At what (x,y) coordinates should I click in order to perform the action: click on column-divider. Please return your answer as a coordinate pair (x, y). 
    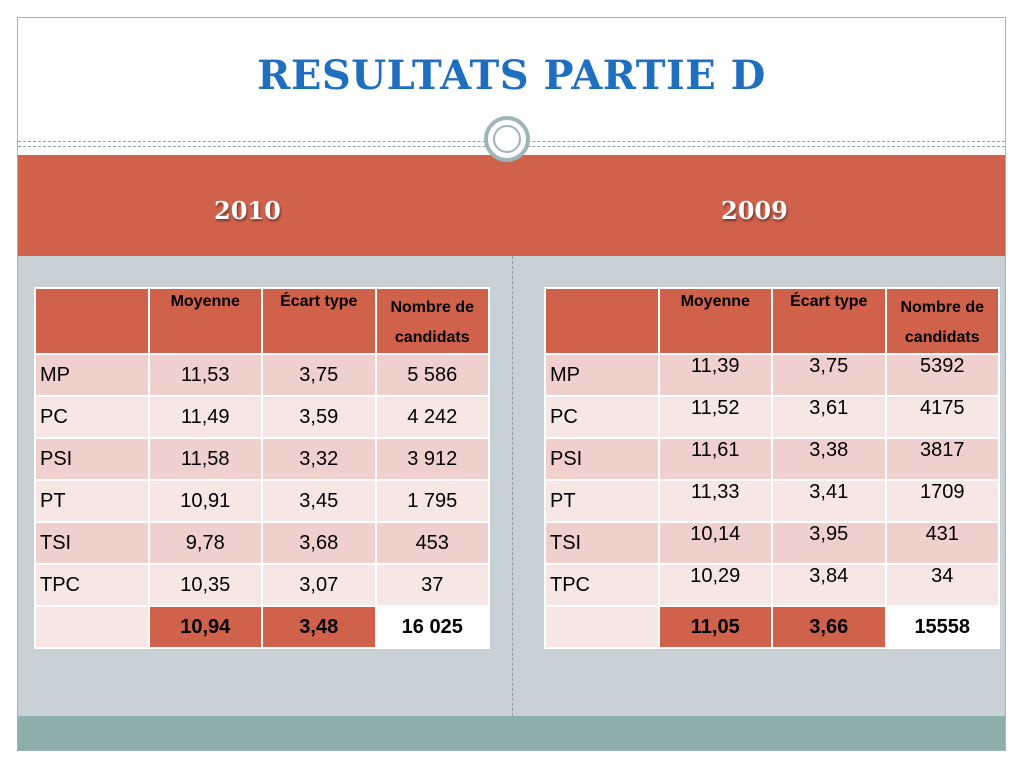
    Looking at the image, I should click on (512, 486).